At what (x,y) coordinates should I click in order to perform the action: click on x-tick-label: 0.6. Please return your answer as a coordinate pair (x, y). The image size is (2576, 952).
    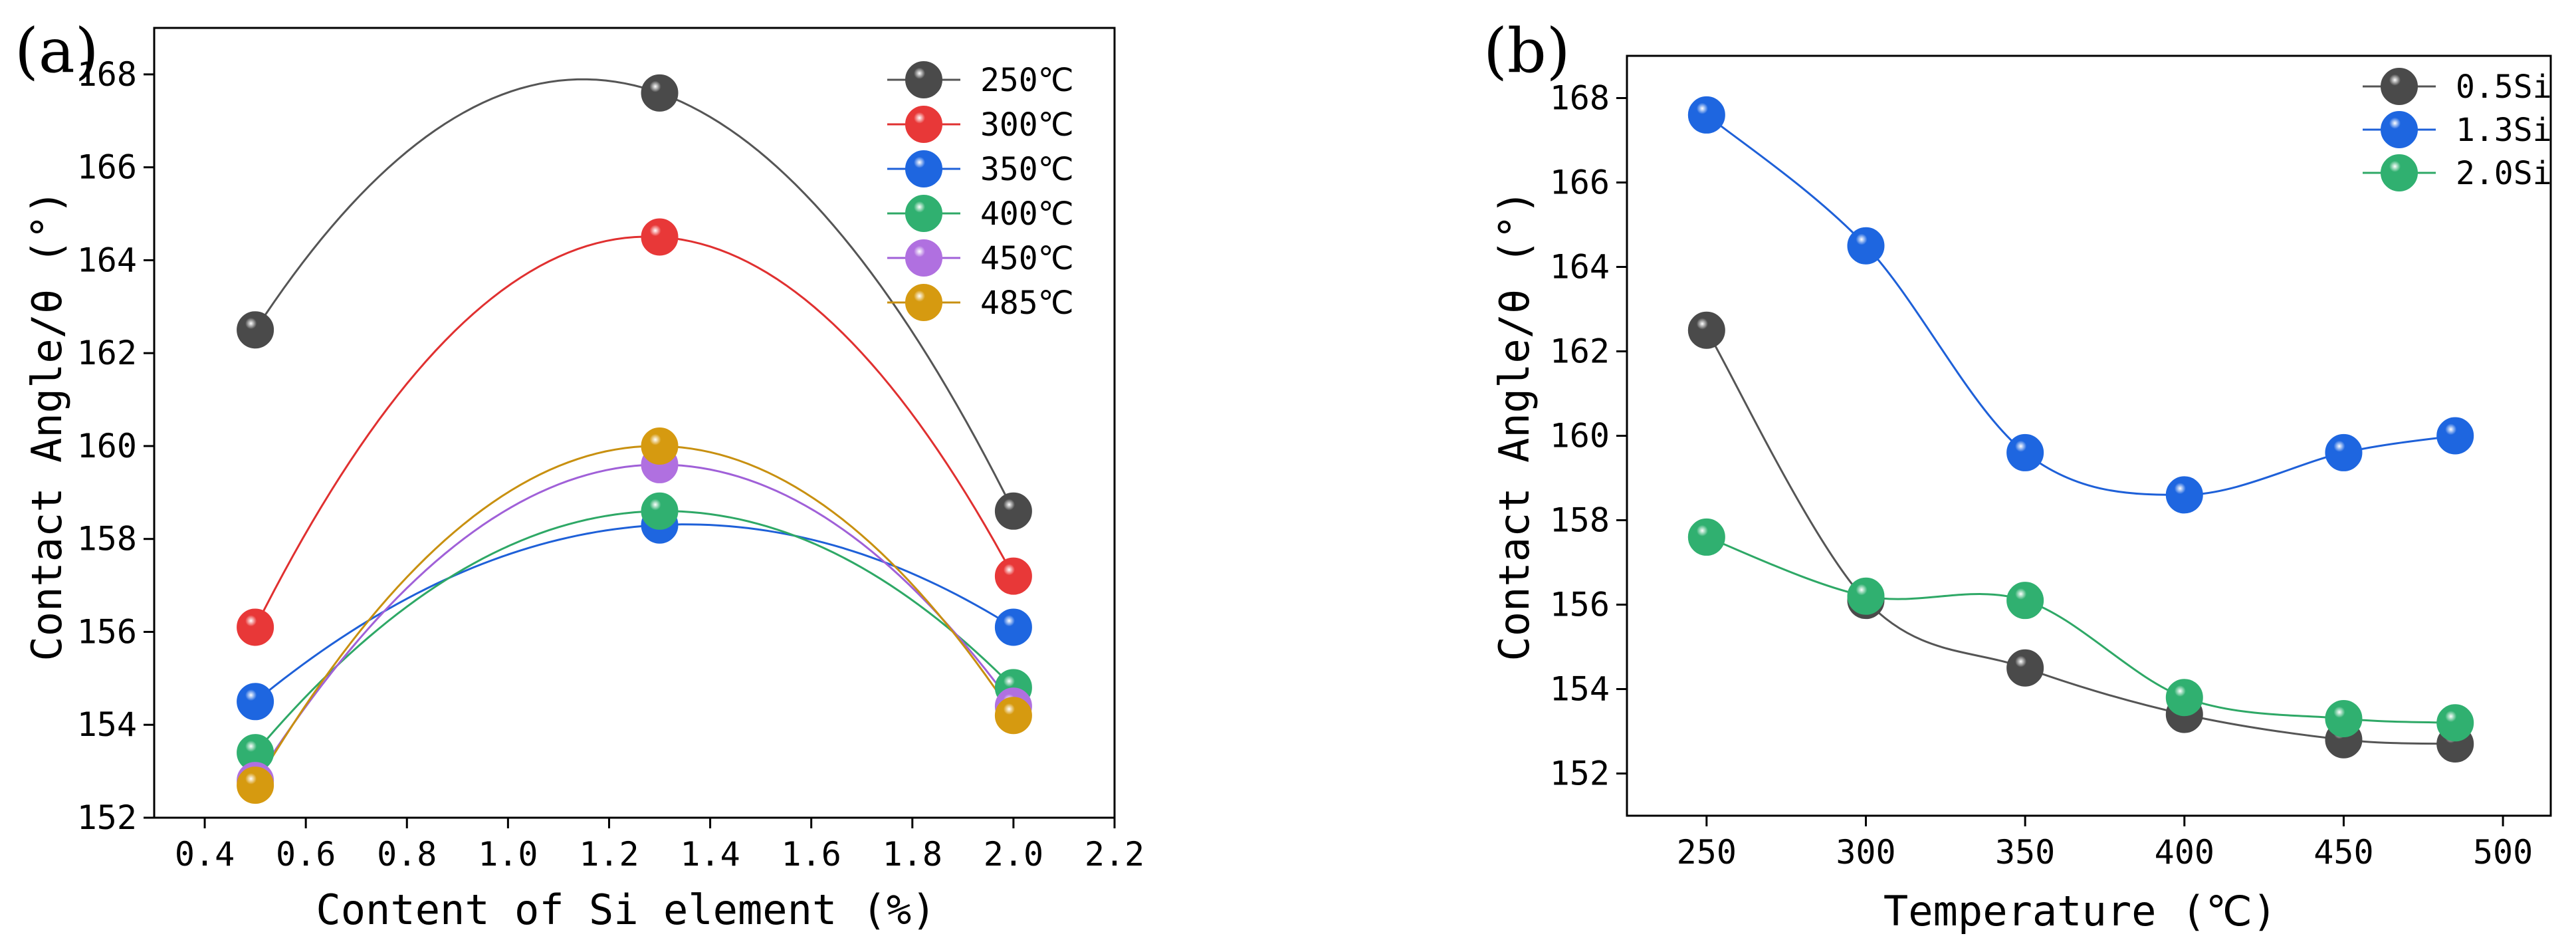
    Looking at the image, I should click on (306, 854).